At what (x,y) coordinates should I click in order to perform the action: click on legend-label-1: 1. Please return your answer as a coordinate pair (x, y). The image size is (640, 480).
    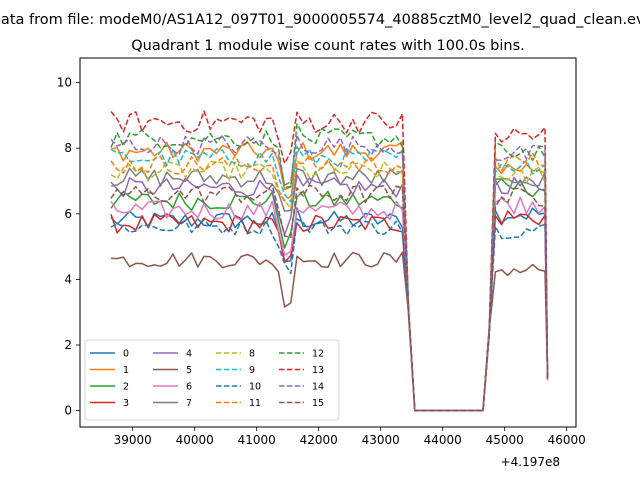
    Looking at the image, I should click on (126, 370).